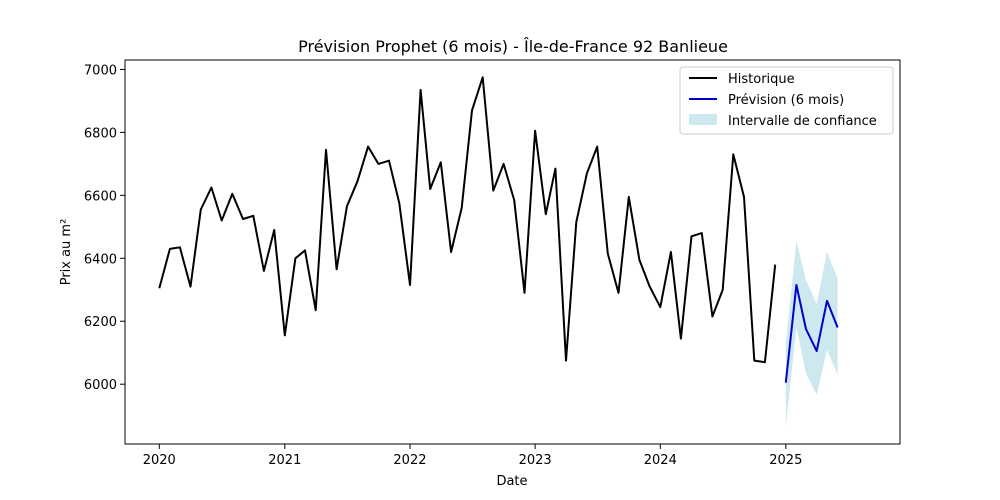 Image resolution: width=1000 pixels, height=500 pixels. Describe the element at coordinates (660, 460) in the screenshot. I see `x-tick-label: 2024` at that location.